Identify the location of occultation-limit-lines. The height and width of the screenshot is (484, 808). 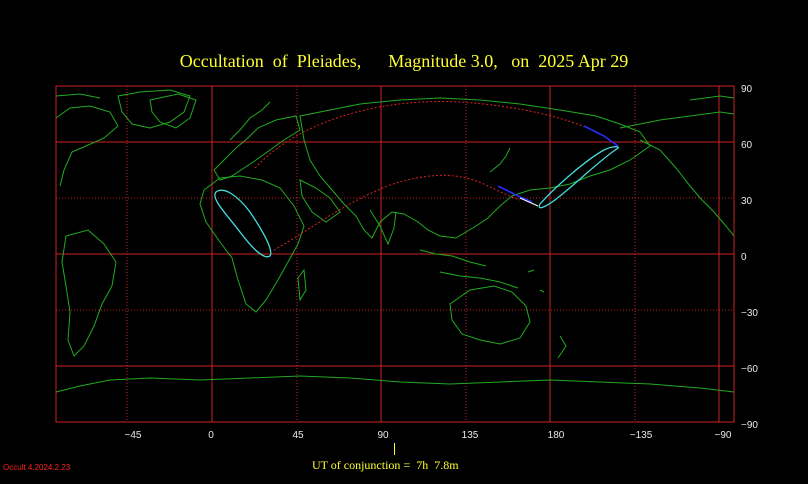
(423, 176).